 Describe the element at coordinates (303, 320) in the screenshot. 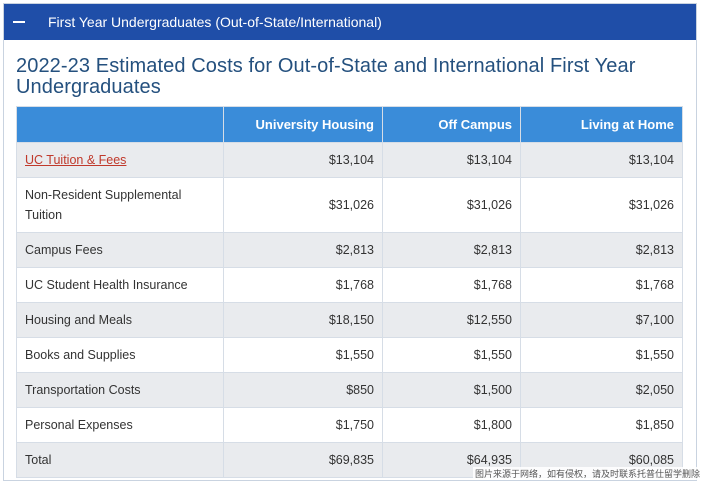

I see `table-cell: $18,150` at that location.